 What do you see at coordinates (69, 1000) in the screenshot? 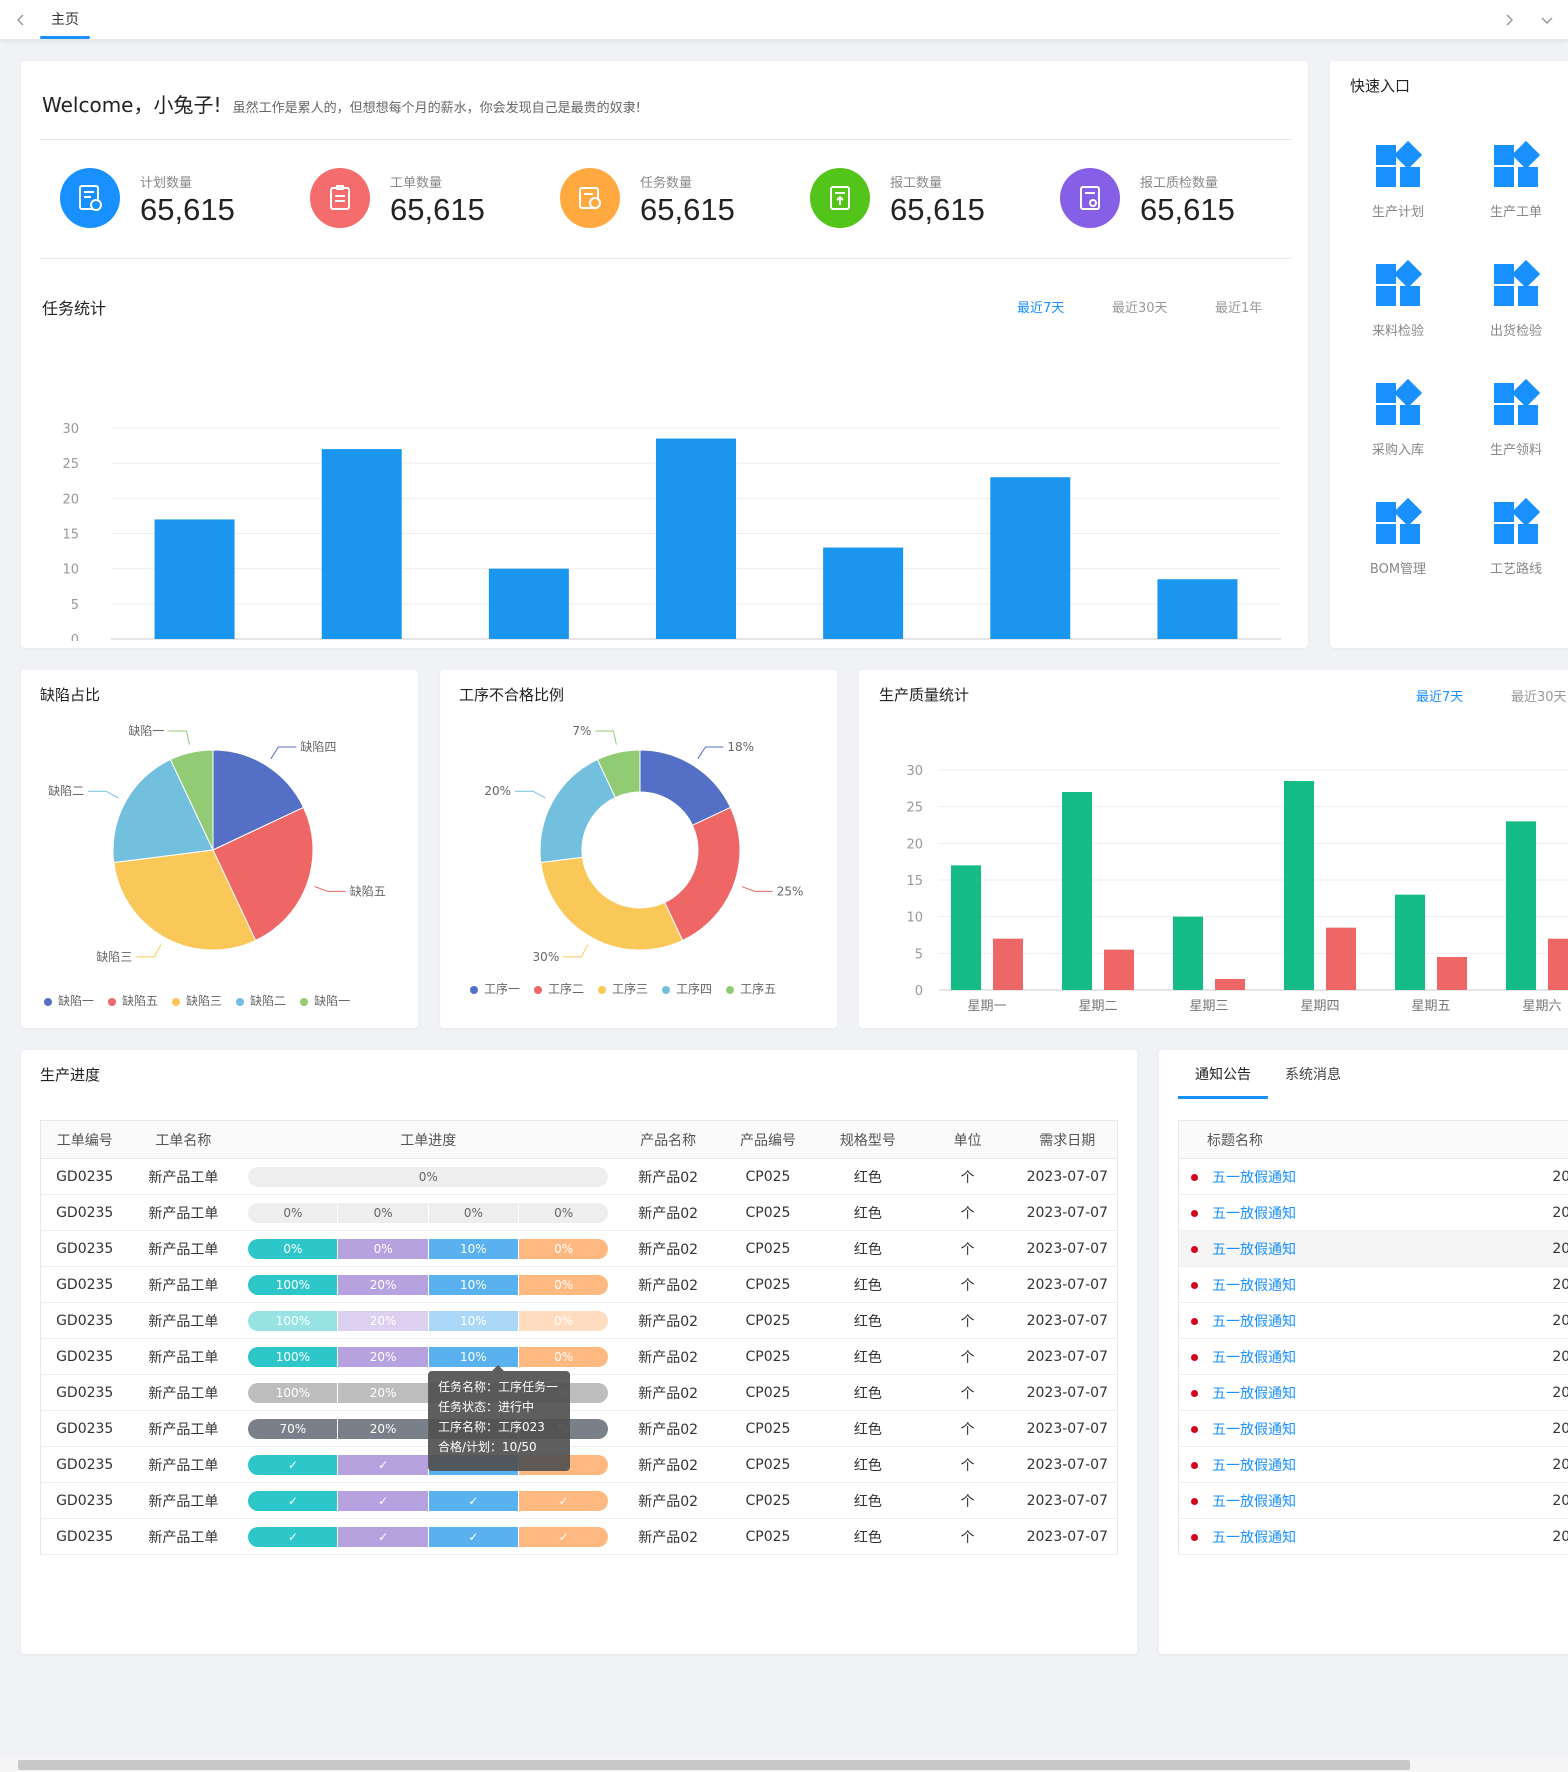
I see `defect-legend-item: 缺陷一` at bounding box center [69, 1000].